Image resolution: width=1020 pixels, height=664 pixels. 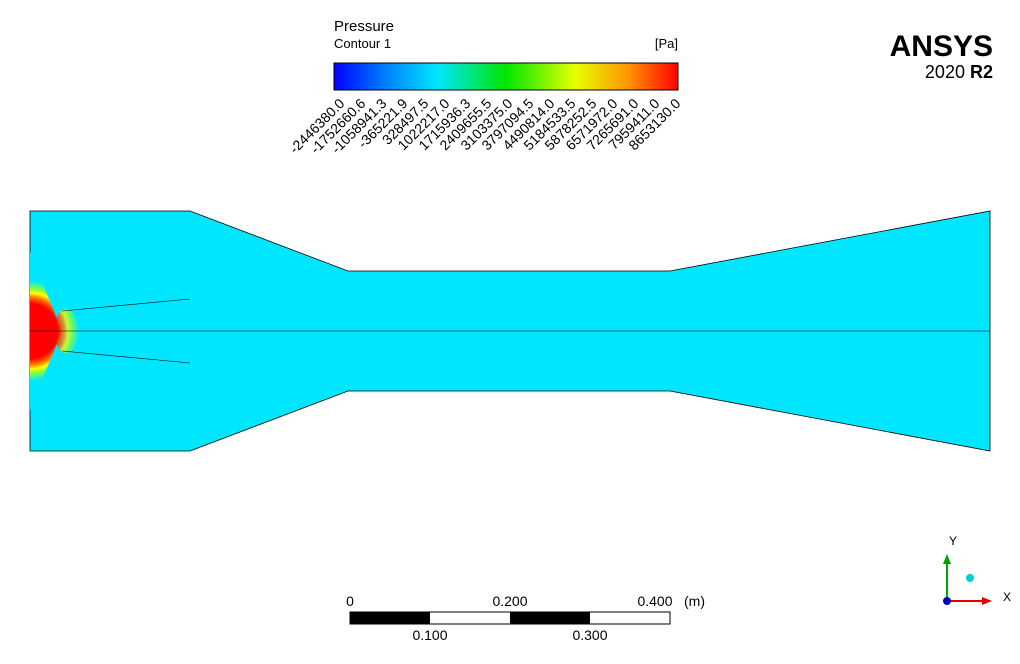 I want to click on triad-ball, so click(x=970, y=578).